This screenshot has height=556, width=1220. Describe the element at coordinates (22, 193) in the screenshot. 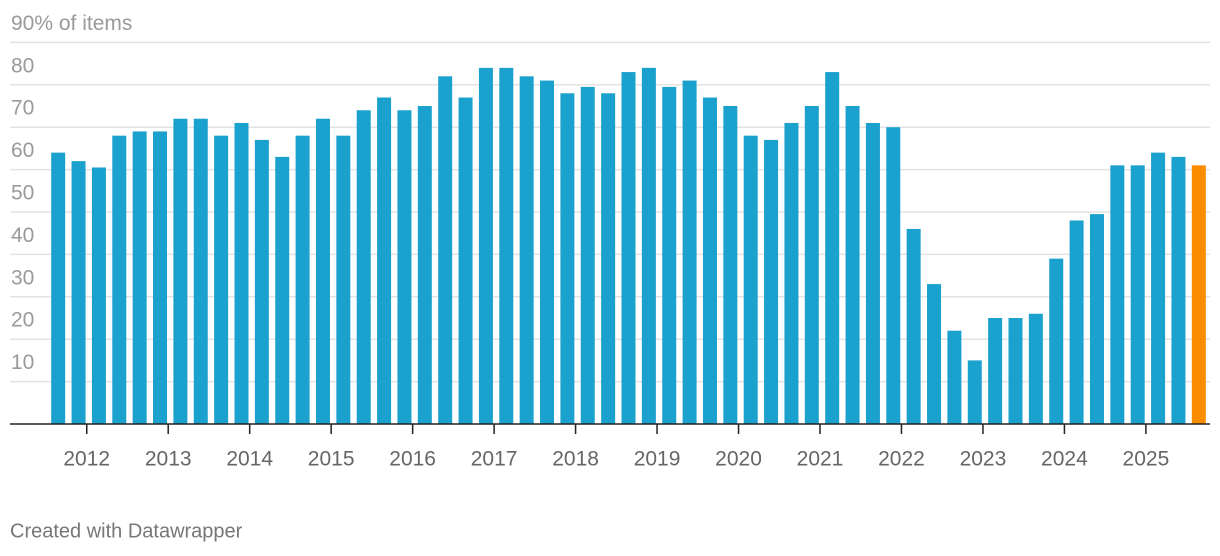

I see `y-tick-label: 50` at that location.